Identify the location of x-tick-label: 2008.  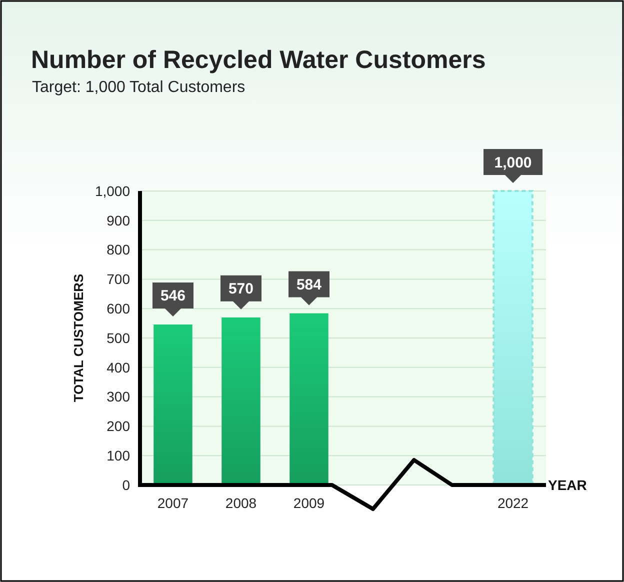
(241, 503).